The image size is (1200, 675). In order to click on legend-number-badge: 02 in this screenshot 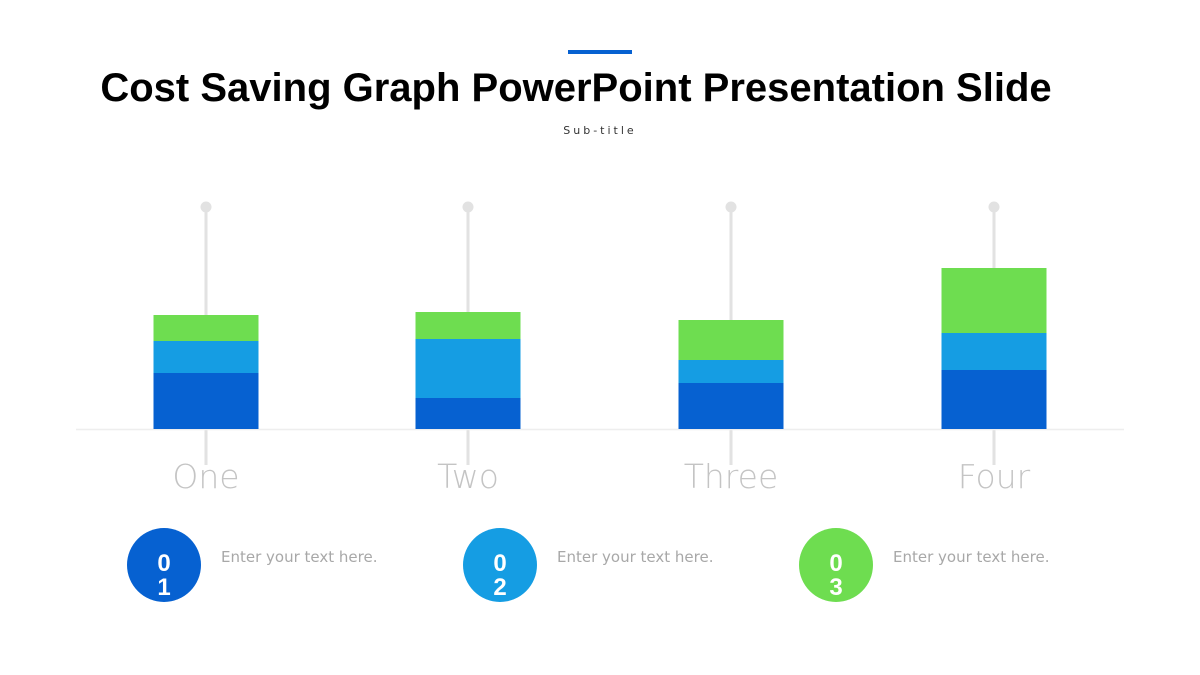, I will do `click(500, 565)`.